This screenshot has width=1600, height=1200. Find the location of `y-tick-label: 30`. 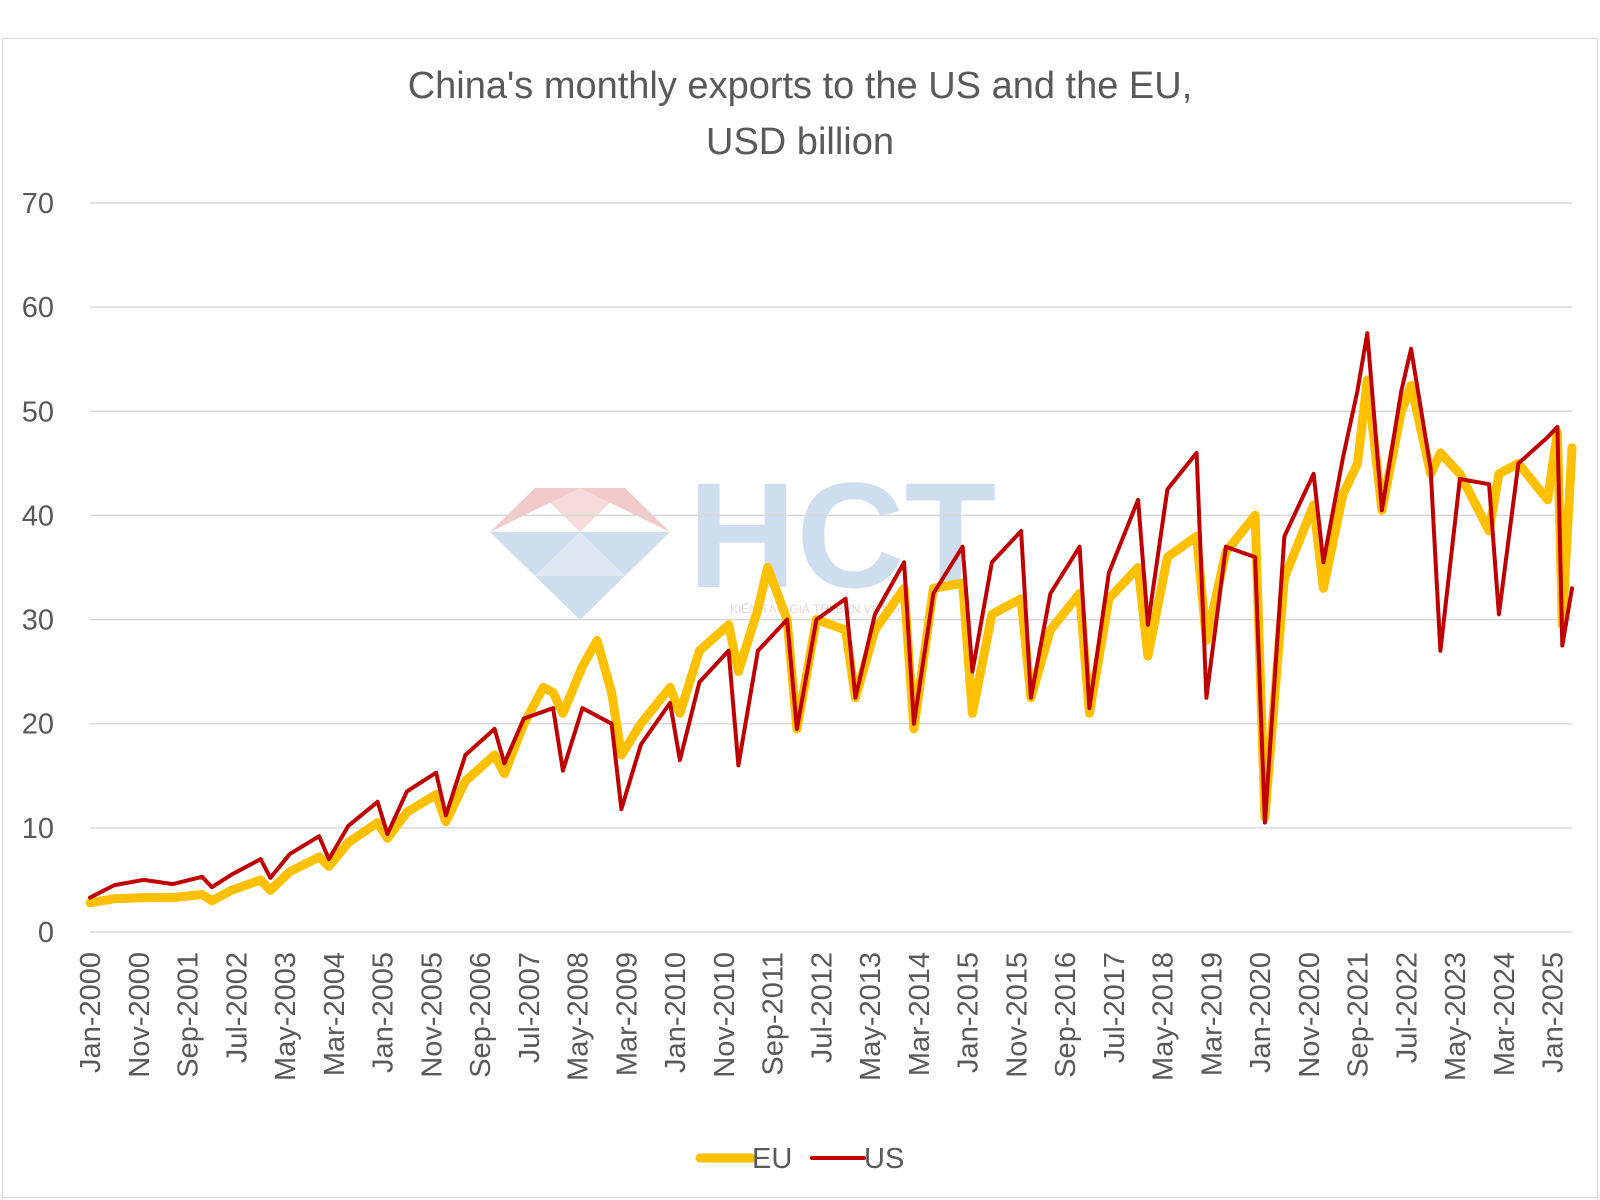

y-tick-label: 30 is located at coordinates (38, 621).